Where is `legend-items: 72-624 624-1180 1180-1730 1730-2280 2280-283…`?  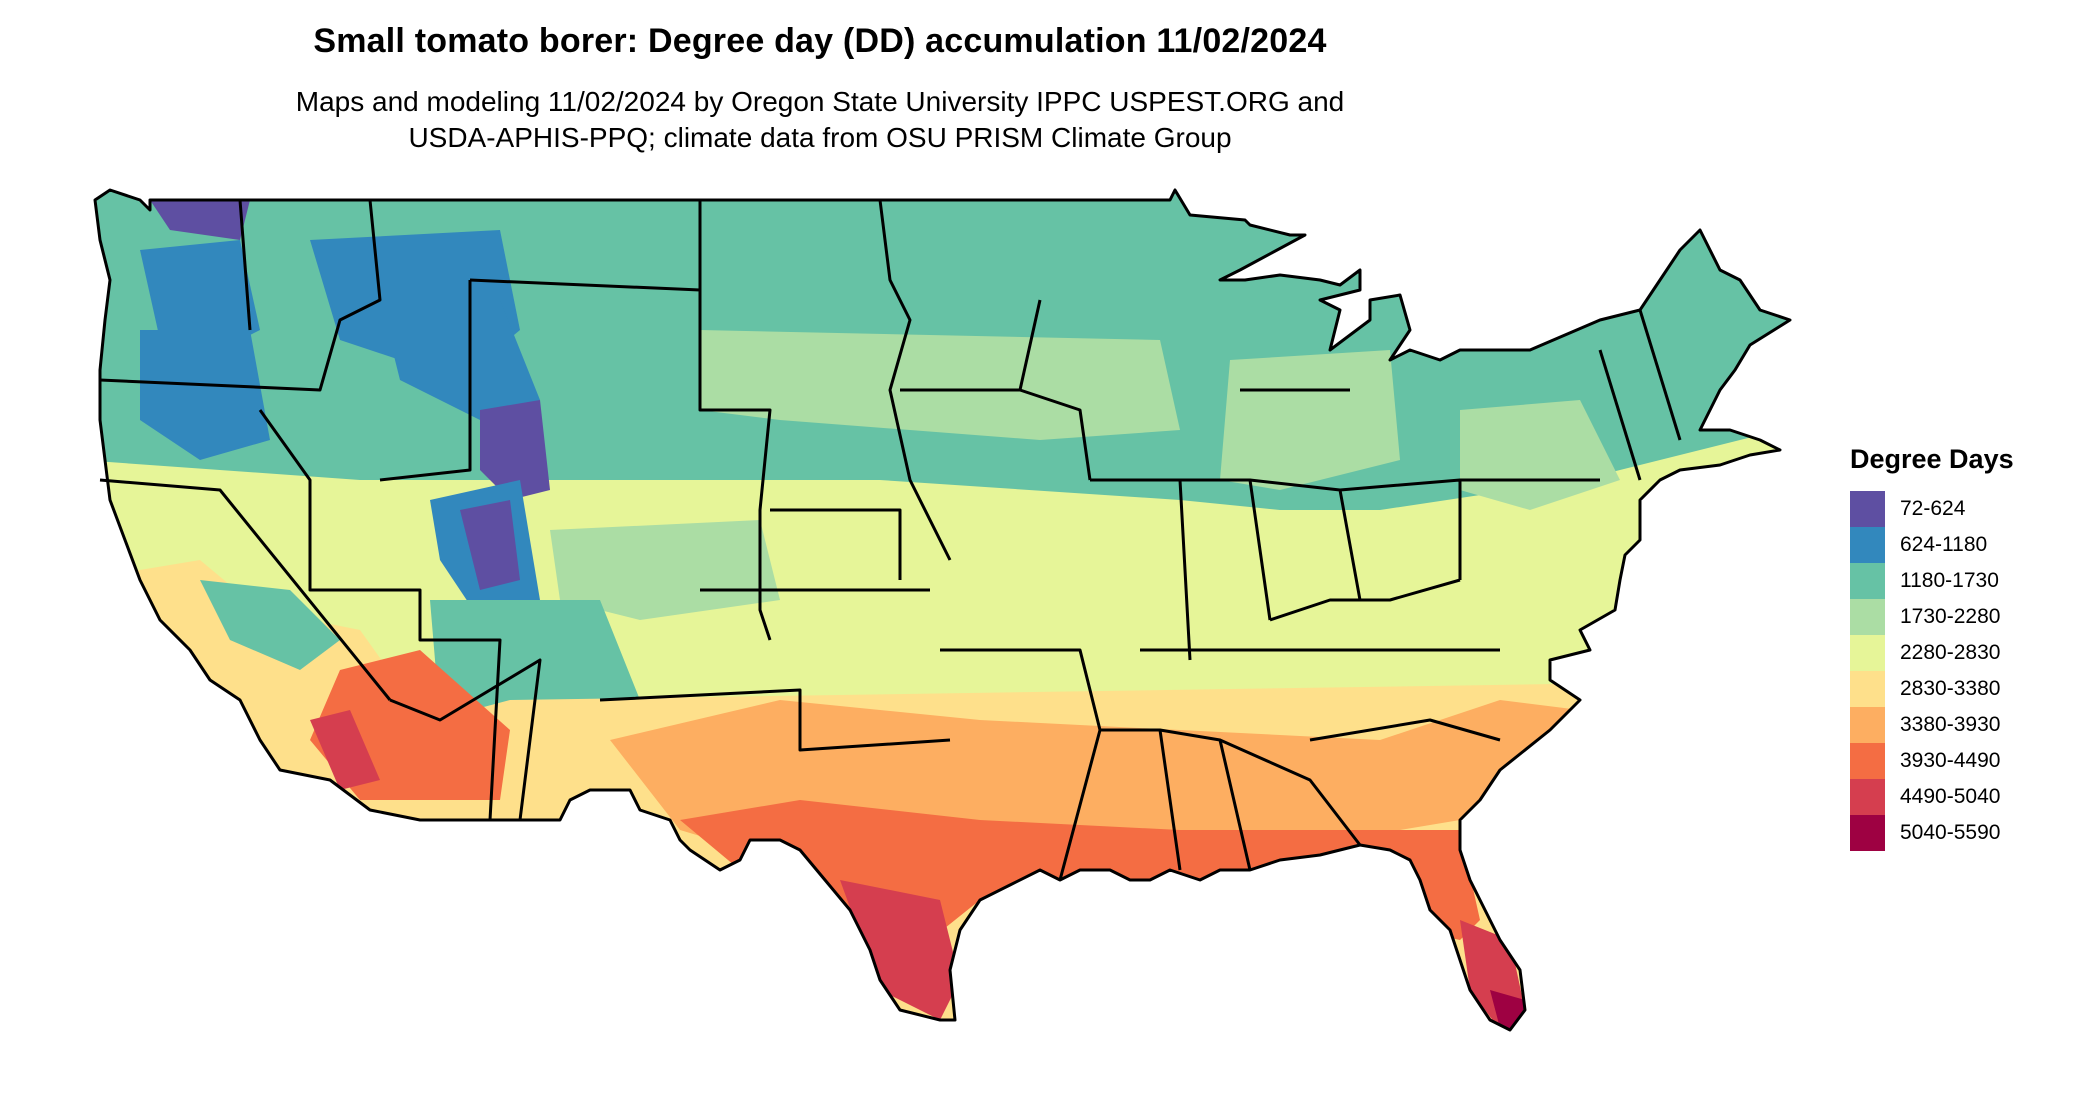 legend-items: 72-624 624-1180 1180-1730 1730-2280 2280-283… is located at coordinates (1965, 671).